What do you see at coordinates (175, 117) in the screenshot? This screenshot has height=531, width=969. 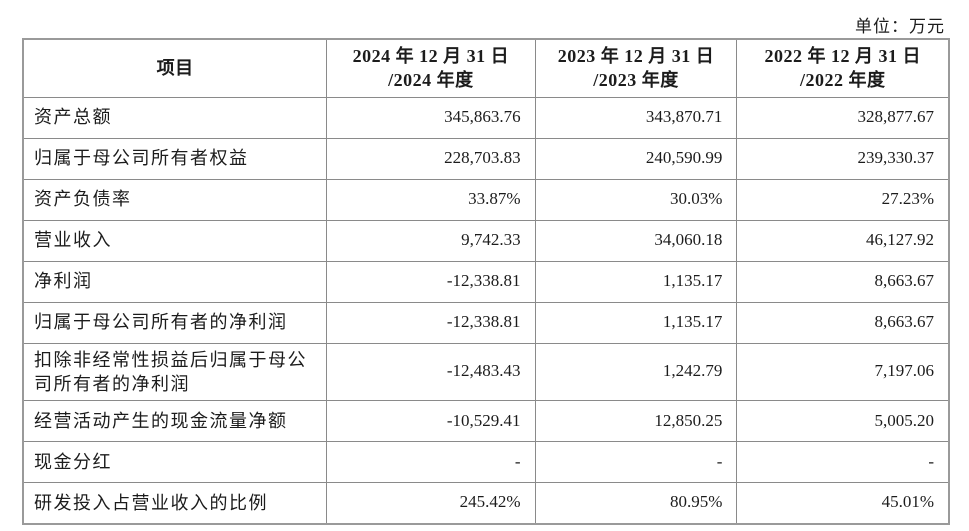 I see `row-label: 资产总额` at bounding box center [175, 117].